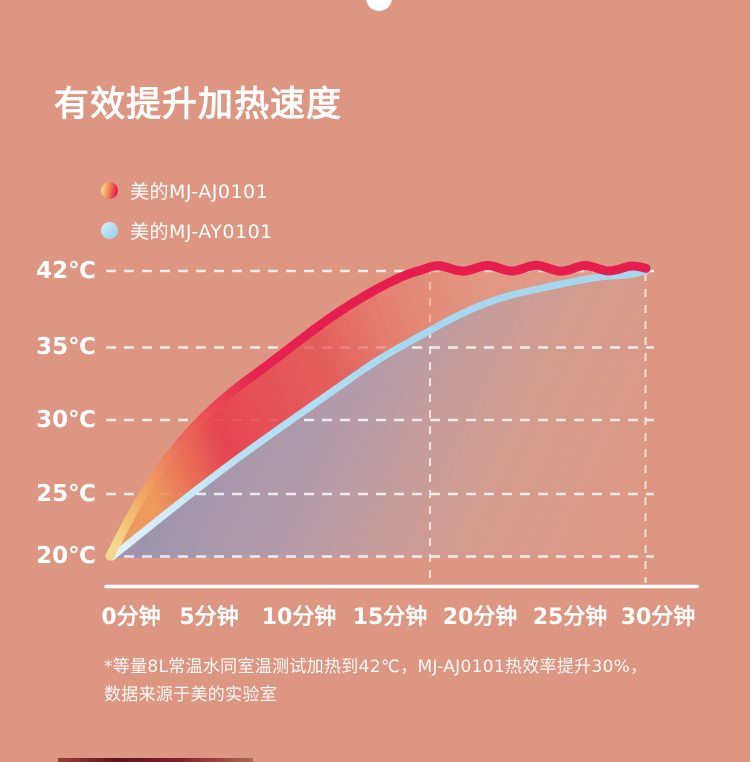 The height and width of the screenshot is (762, 750). Describe the element at coordinates (199, 191) in the screenshot. I see `legend-label-aj0101: 美的MJ-AJ0101` at that location.